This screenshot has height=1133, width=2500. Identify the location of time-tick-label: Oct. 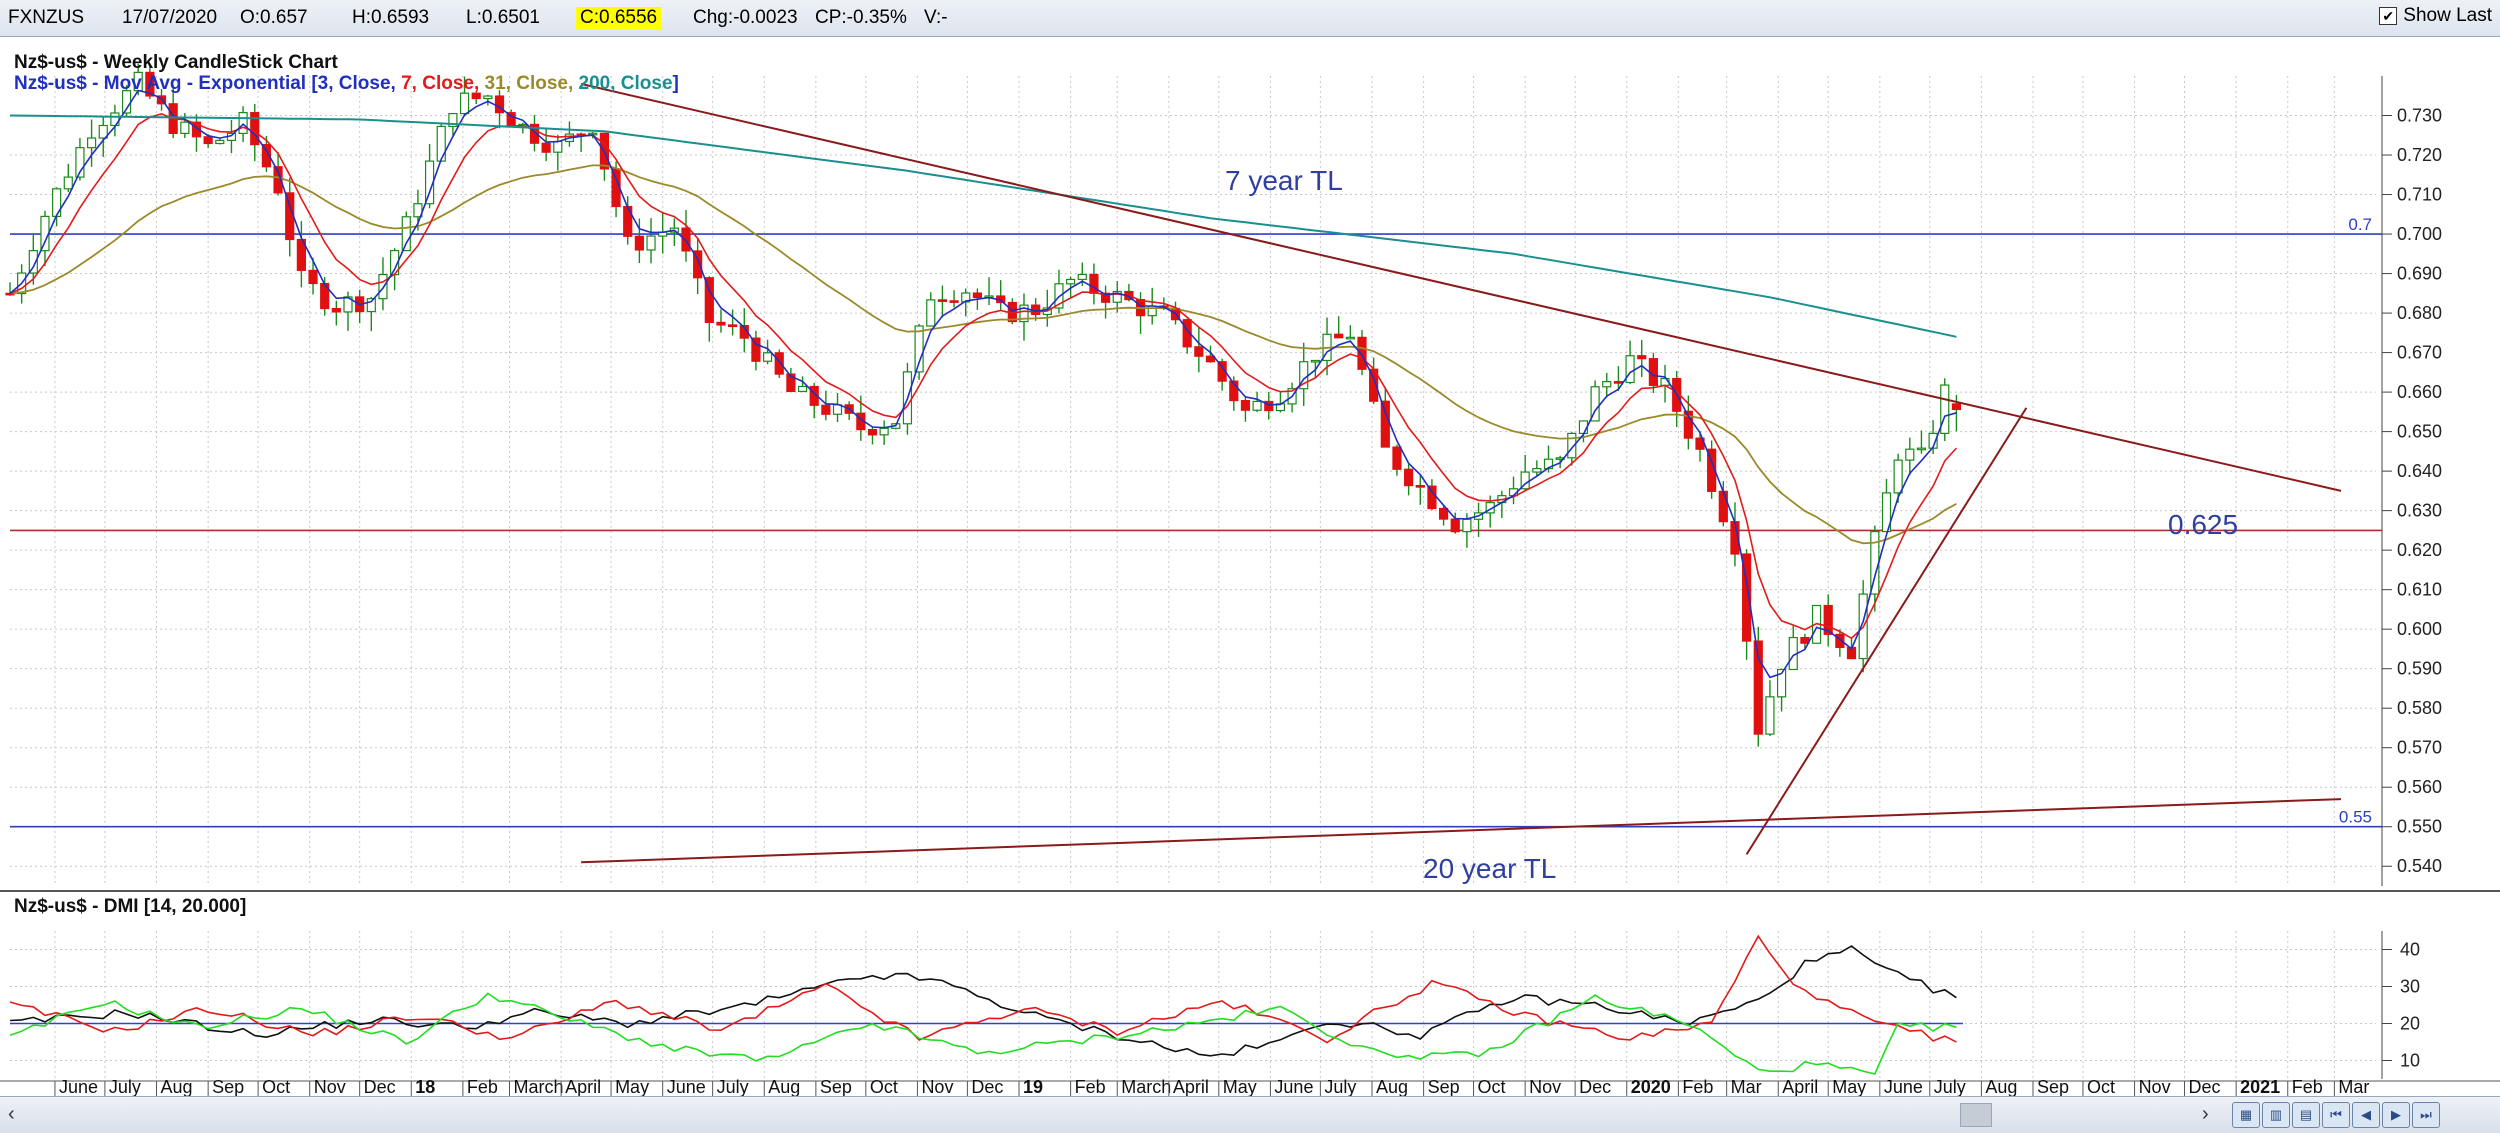
(884, 1086).